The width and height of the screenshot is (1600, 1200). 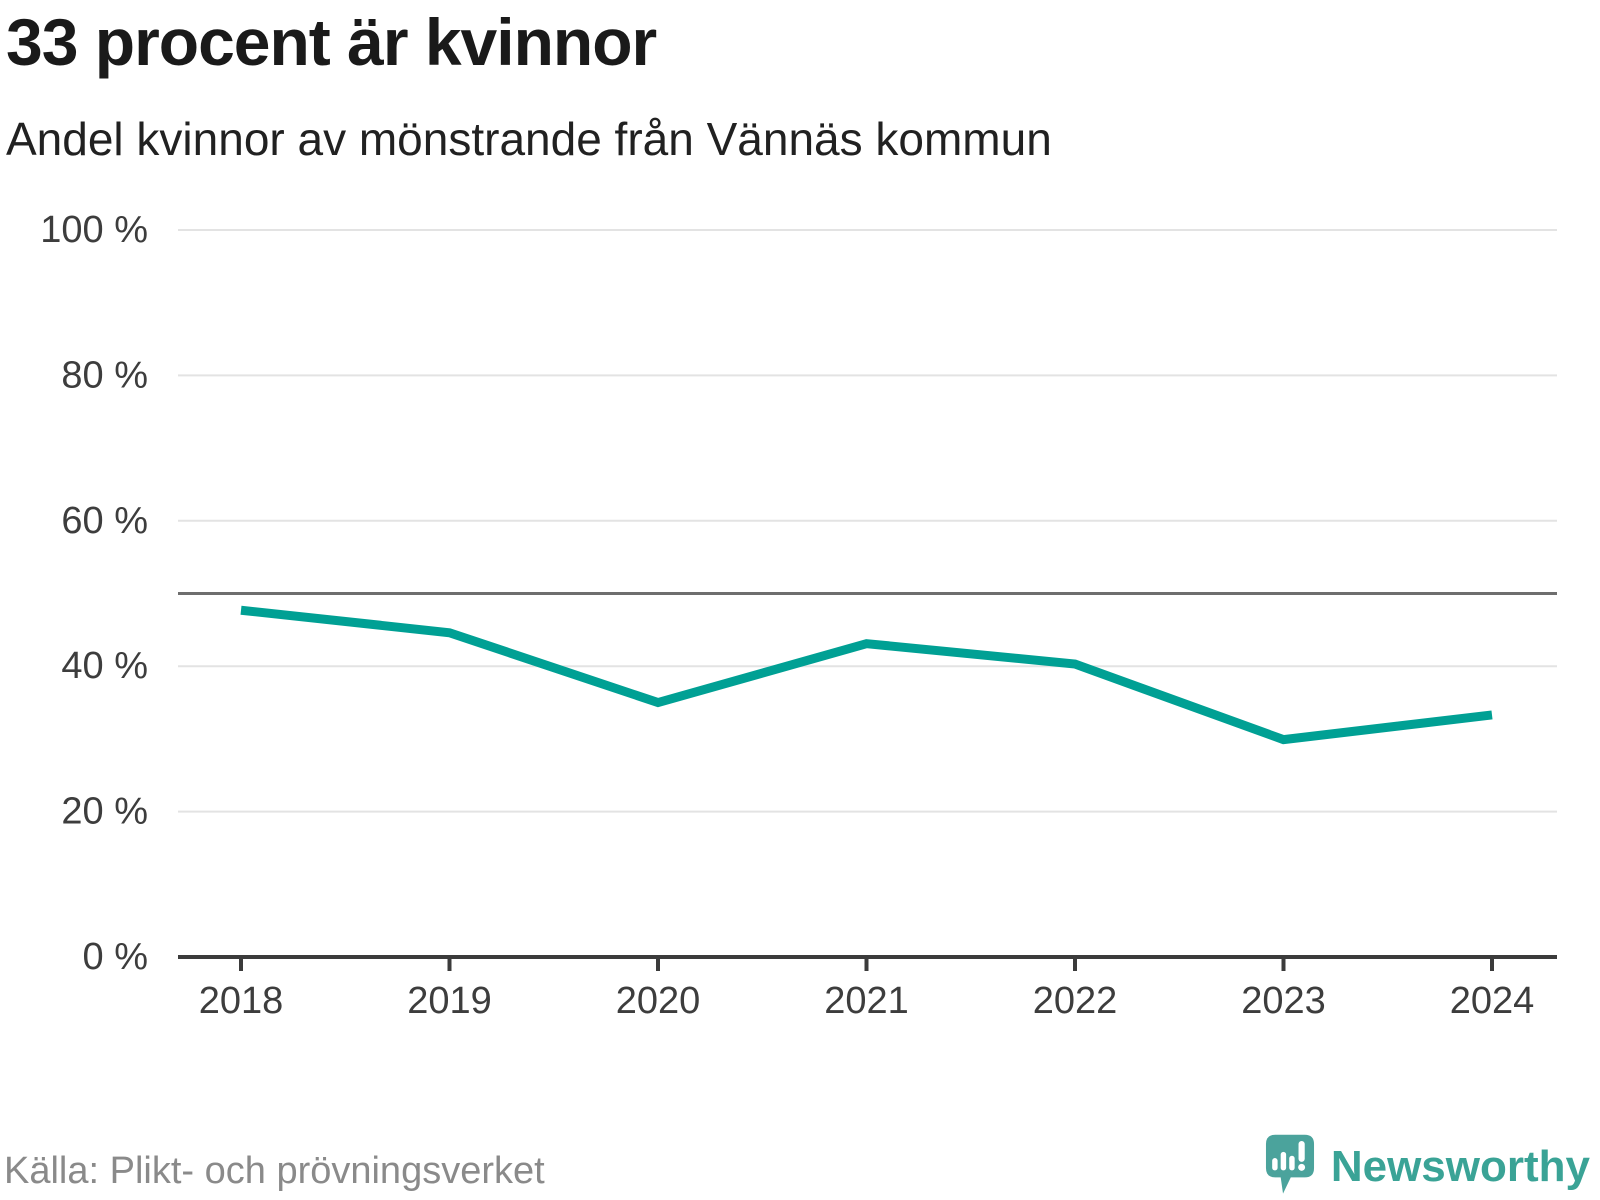 I want to click on x-tick-label-2018: 2018, so click(x=241, y=1001).